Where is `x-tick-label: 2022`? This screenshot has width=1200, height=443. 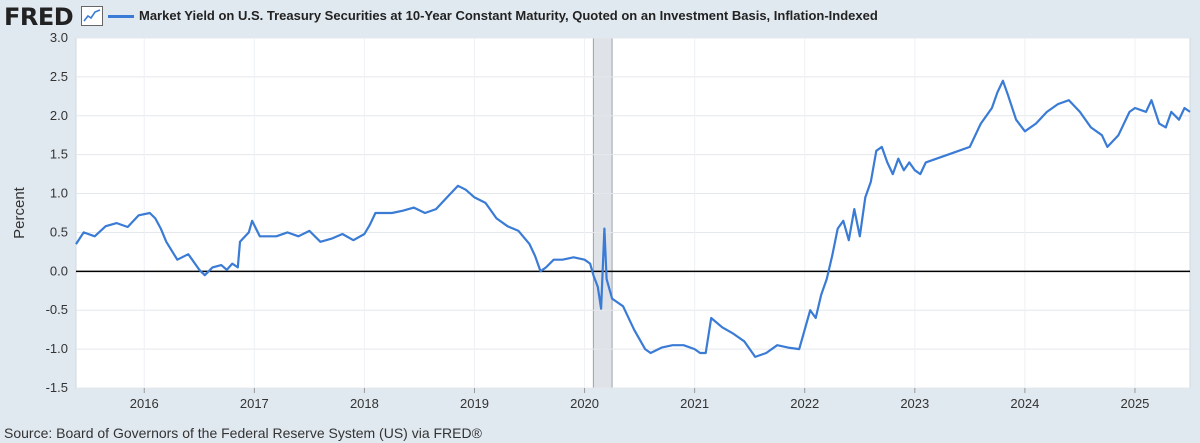
x-tick-label: 2022 is located at coordinates (804, 403).